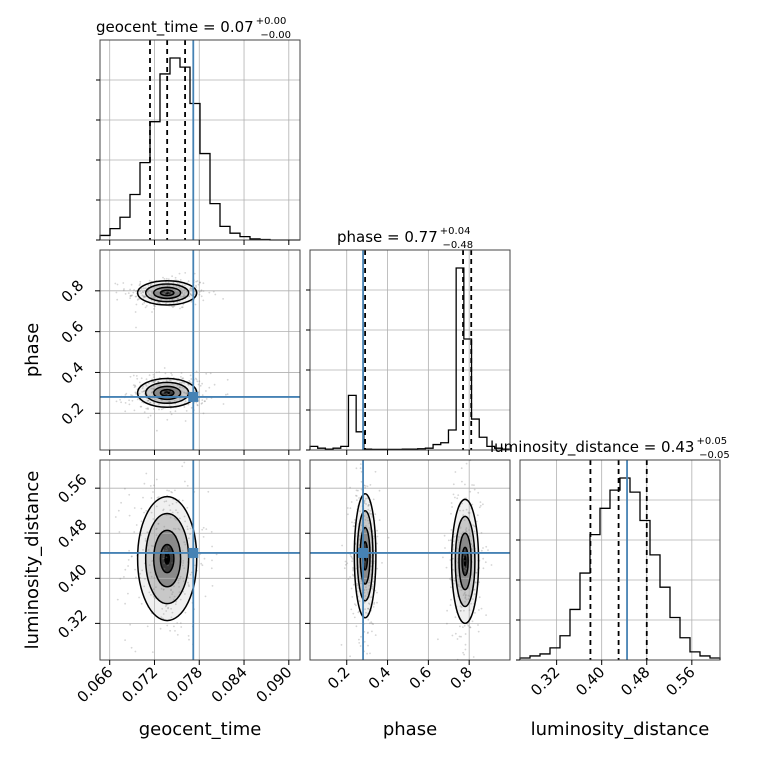  What do you see at coordinates (72, 579) in the screenshot?
I see `tick-label-luminosity_distance-y: 0.40` at bounding box center [72, 579].